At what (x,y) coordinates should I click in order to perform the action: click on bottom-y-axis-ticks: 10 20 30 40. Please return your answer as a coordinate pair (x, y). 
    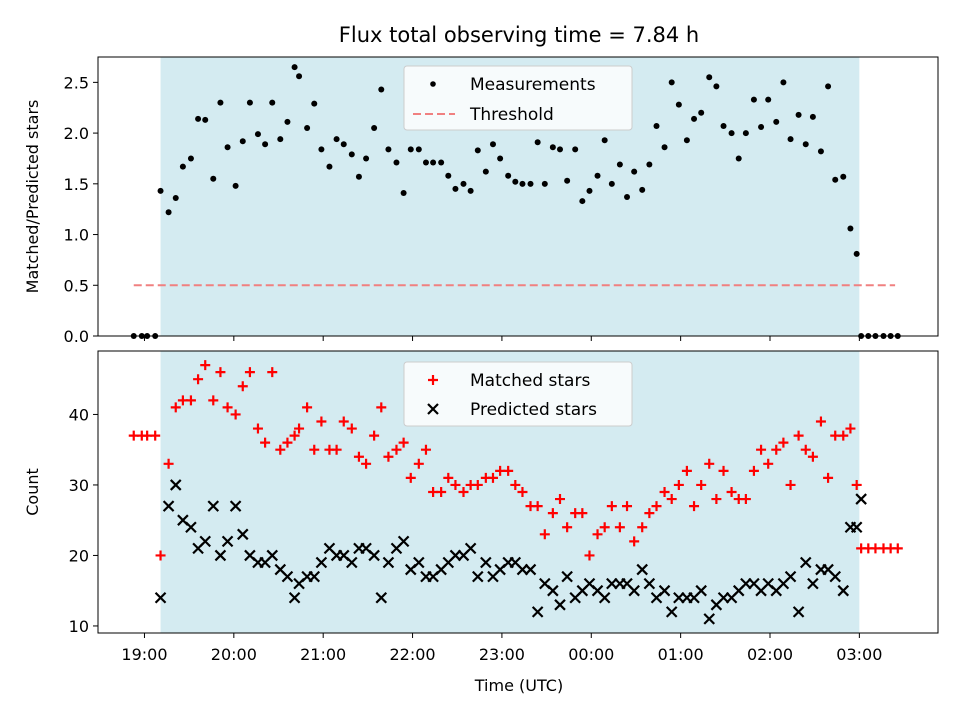
    Looking at the image, I should click on (83, 520).